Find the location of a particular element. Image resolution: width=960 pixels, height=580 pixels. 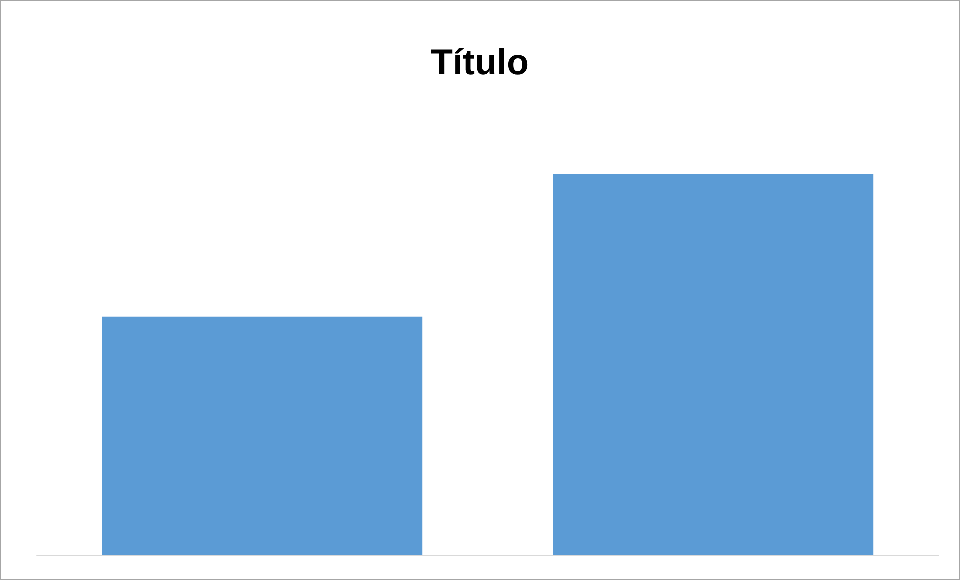

chart-title: Título is located at coordinates (480, 62).